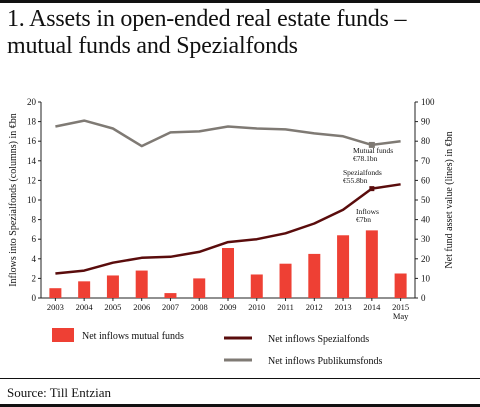 The height and width of the screenshot is (407, 480). What do you see at coordinates (199, 307) in the screenshot?
I see `x-tick-label: 2008` at bounding box center [199, 307].